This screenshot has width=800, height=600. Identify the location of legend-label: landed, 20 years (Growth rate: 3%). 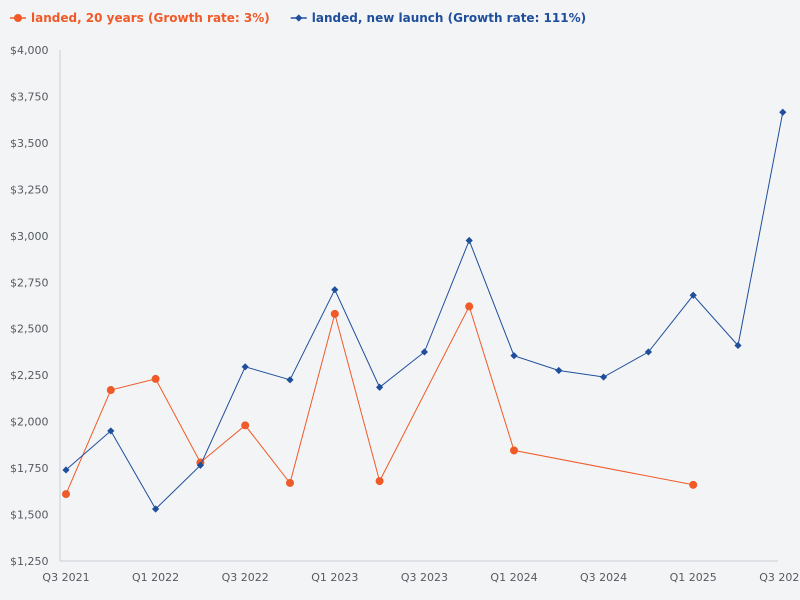
(150, 18).